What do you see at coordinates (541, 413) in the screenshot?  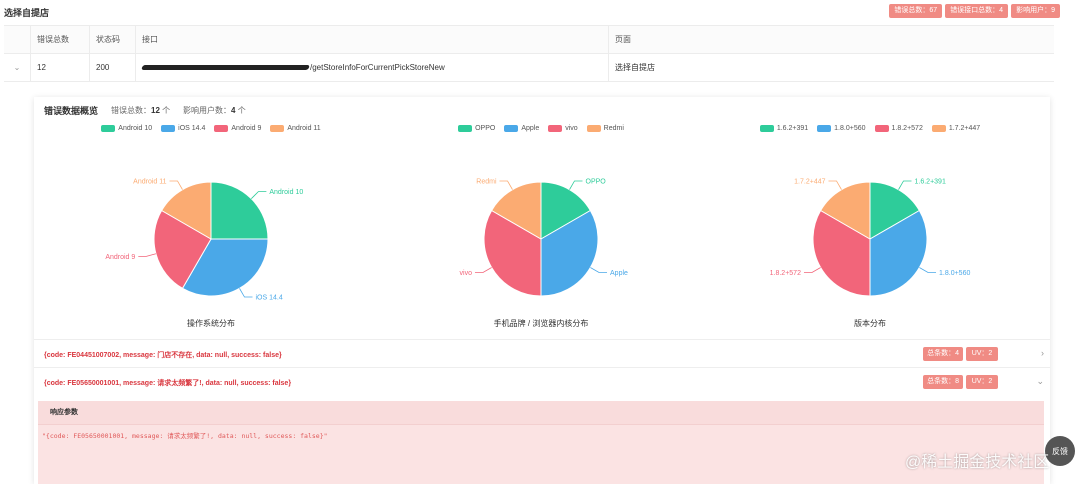 I see `response-params-title: 响应参数` at bounding box center [541, 413].